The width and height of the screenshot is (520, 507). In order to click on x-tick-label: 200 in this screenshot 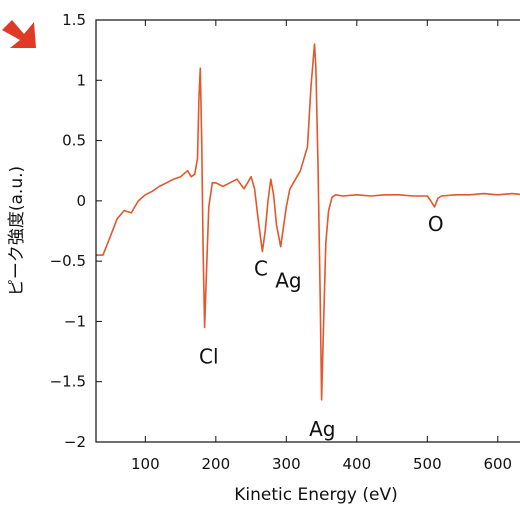, I will do `click(216, 464)`.